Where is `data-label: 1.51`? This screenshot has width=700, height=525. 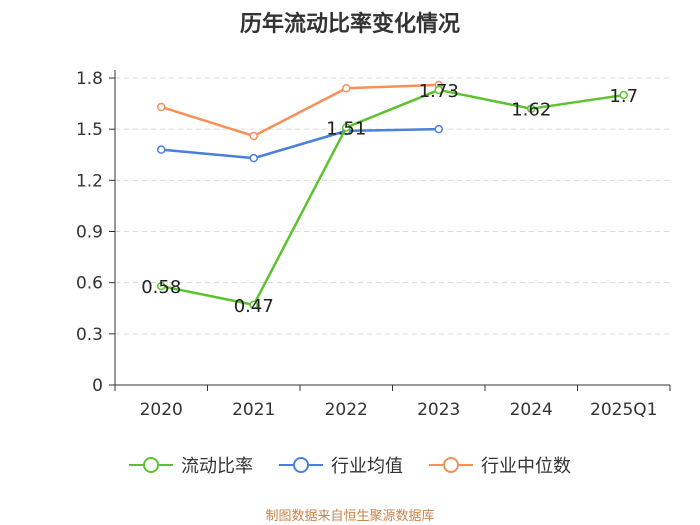 data-label: 1.51 is located at coordinates (346, 128).